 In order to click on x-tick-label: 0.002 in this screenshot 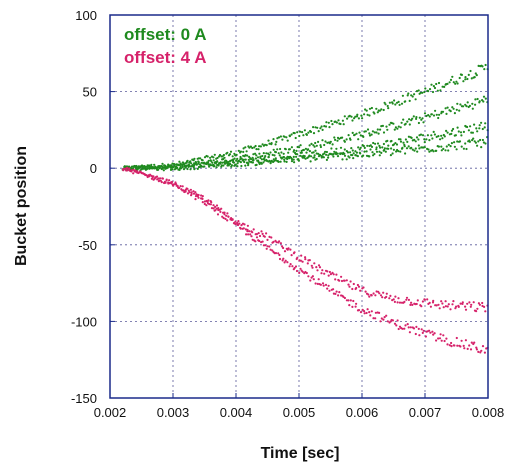, I will do `click(110, 412)`.